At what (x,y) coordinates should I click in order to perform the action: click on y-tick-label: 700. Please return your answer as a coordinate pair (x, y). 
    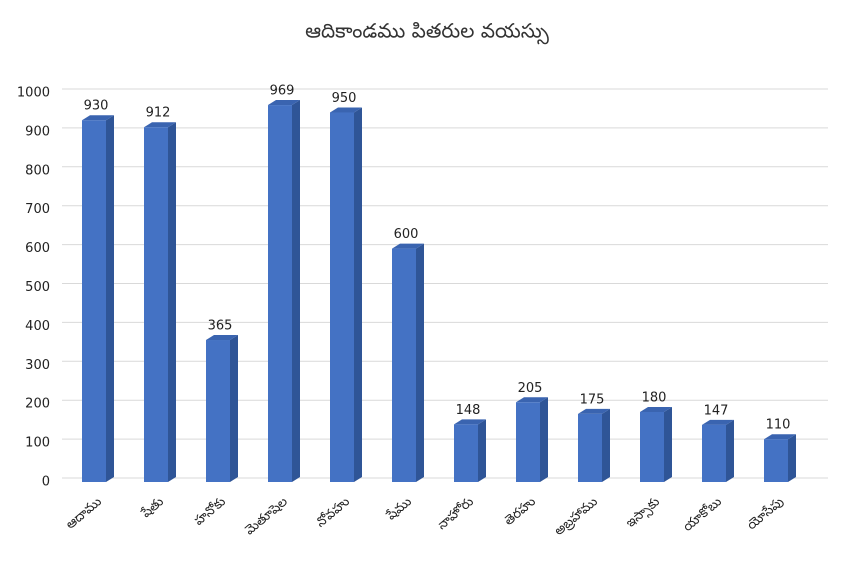
    Looking at the image, I should click on (37, 209).